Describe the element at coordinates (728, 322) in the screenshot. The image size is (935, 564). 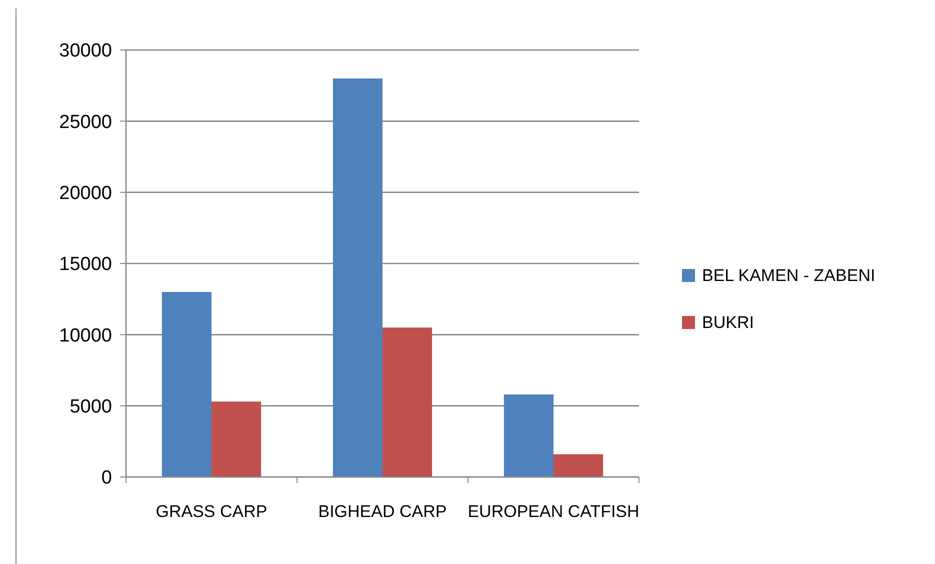
I see `legend-label: BUKRI` at that location.